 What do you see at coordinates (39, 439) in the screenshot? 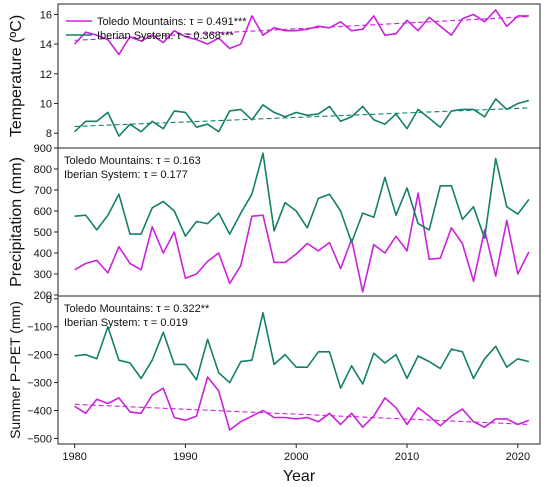
I see `y-tick-label: −500` at bounding box center [39, 439].